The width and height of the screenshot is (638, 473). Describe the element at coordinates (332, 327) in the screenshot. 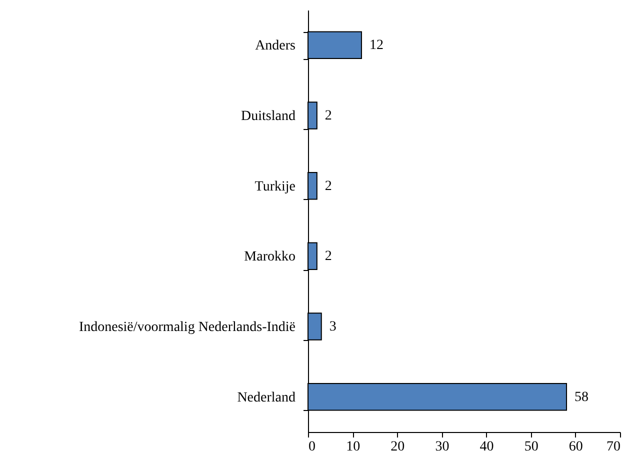

I see `data-label: 3` at that location.